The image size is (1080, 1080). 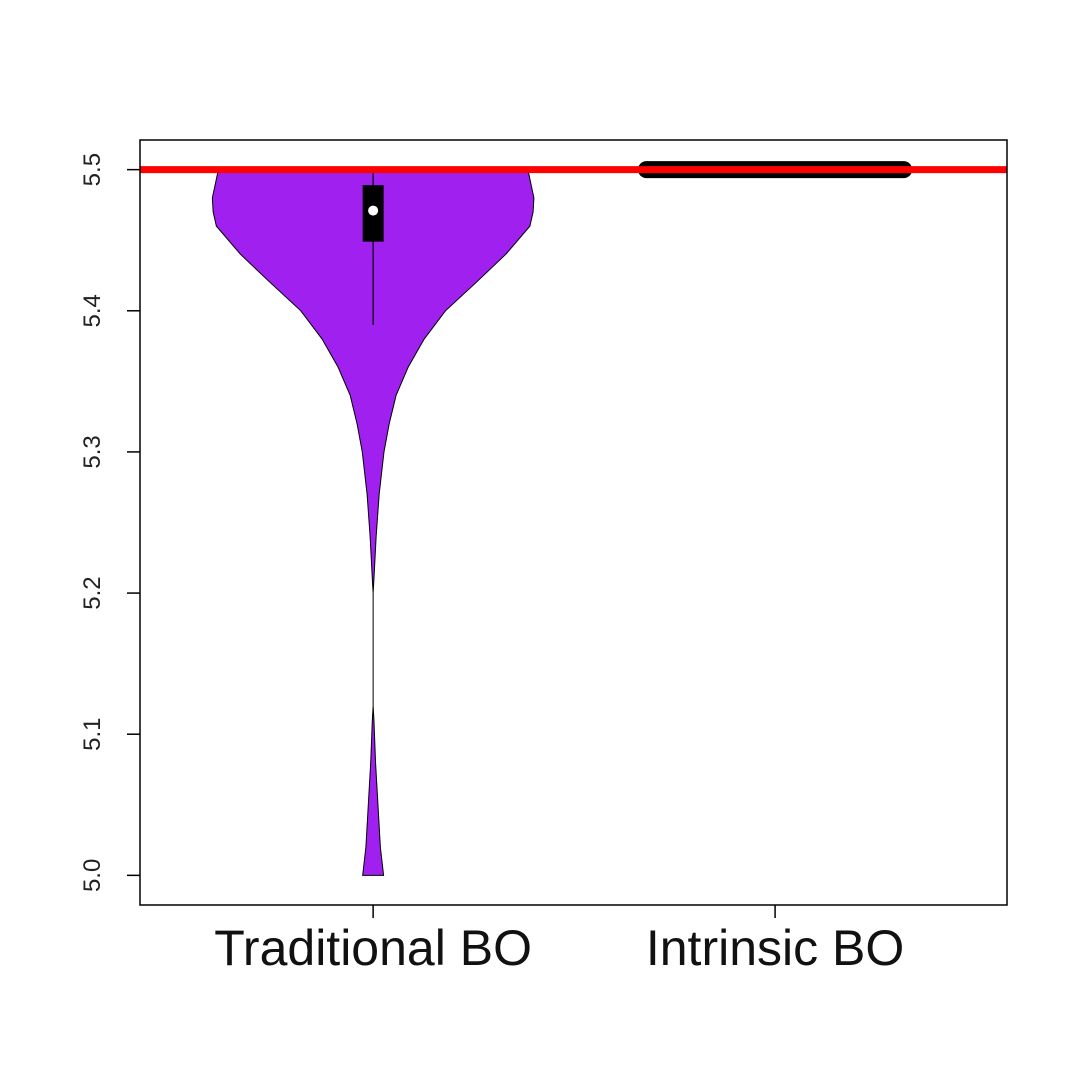 I want to click on median, so click(x=373, y=210).